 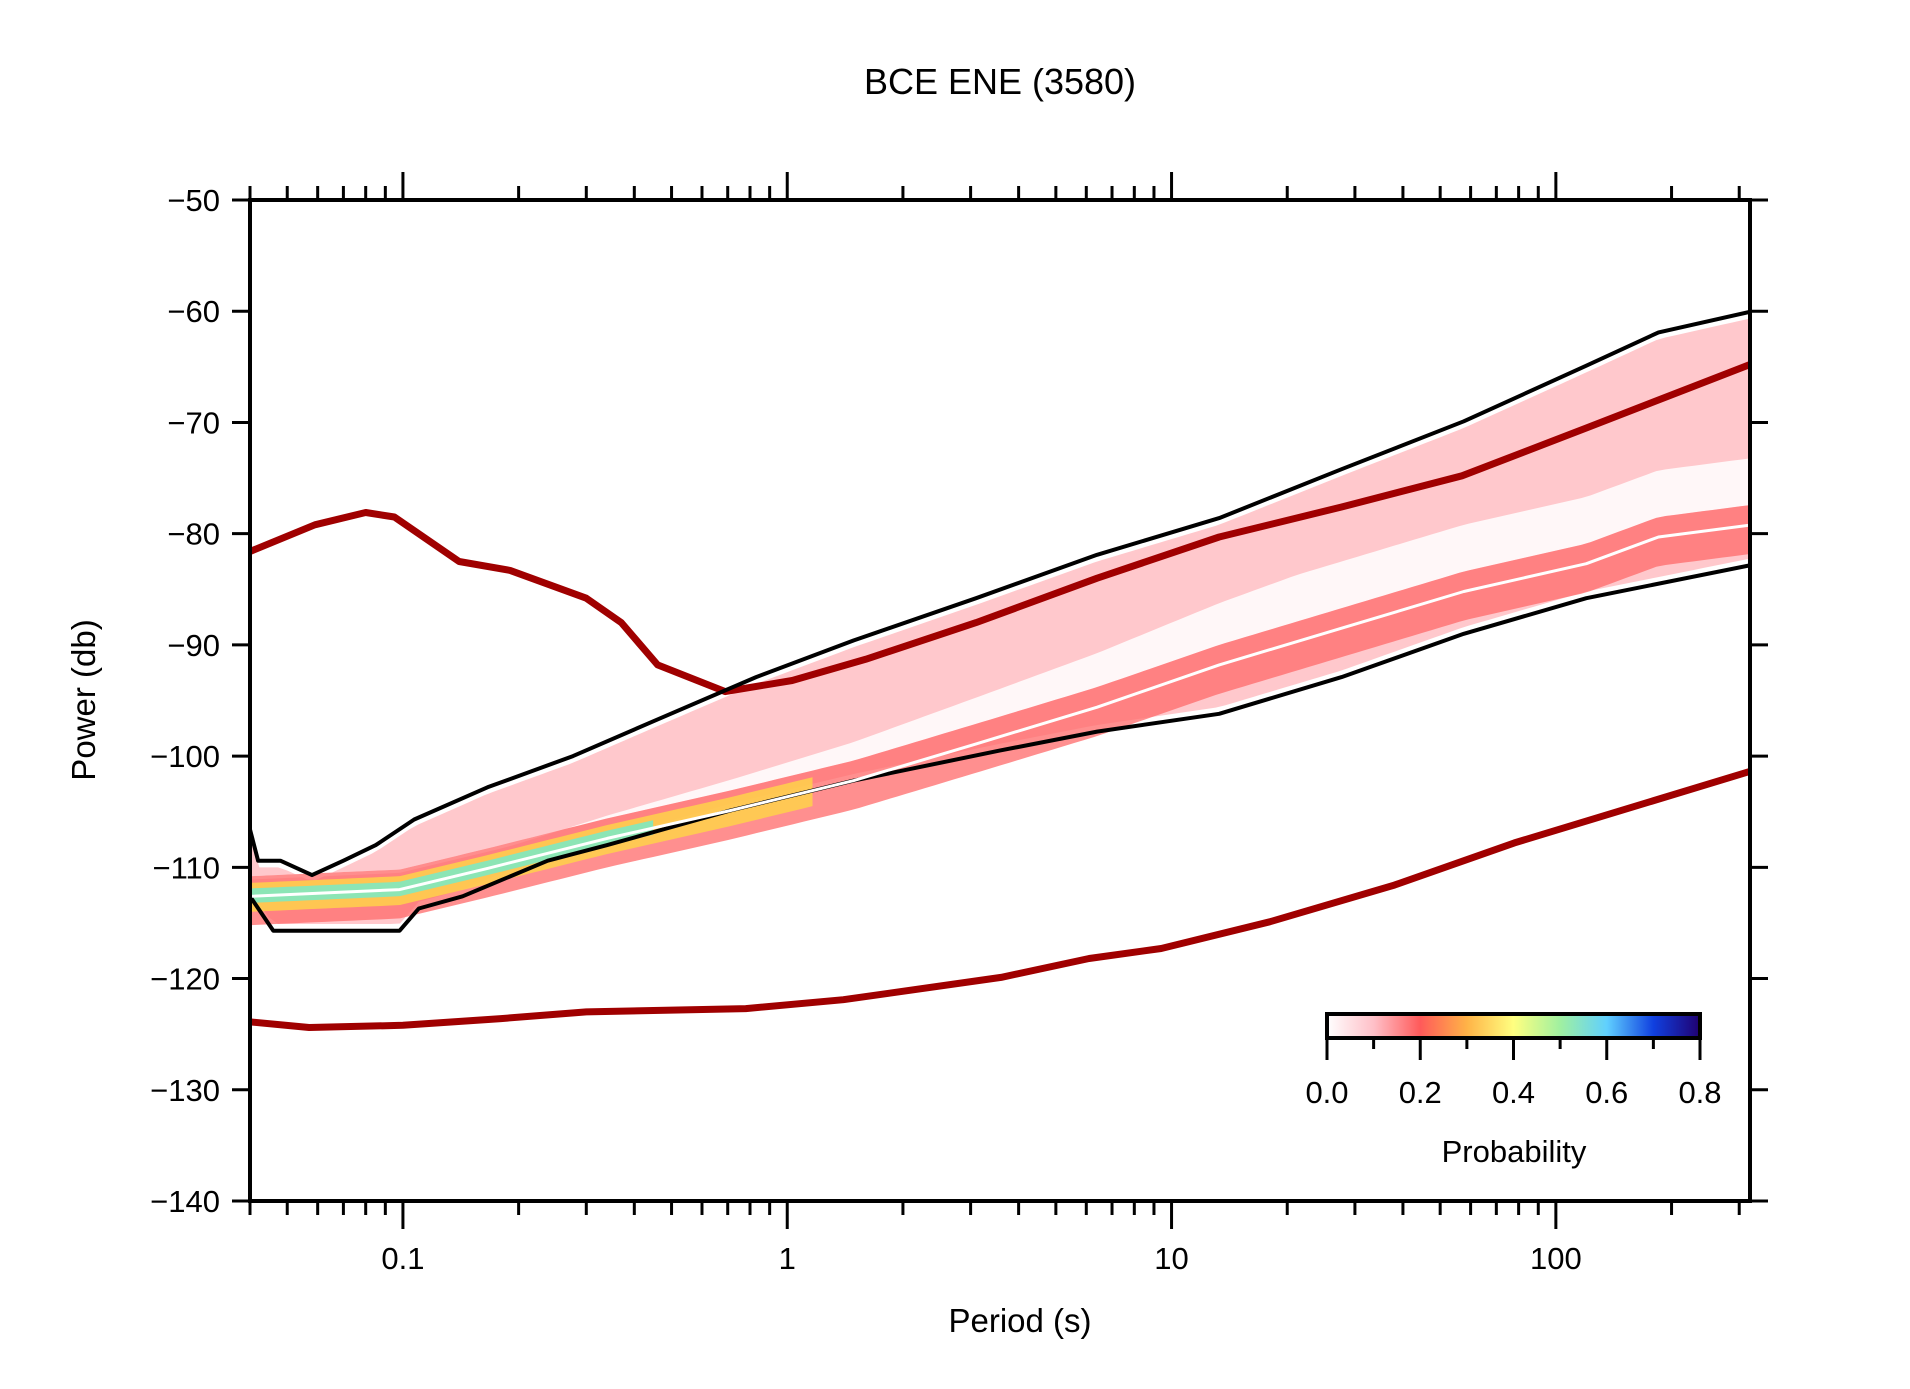 What do you see at coordinates (787, 1258) in the screenshot?
I see `x-tick-label: 1` at bounding box center [787, 1258].